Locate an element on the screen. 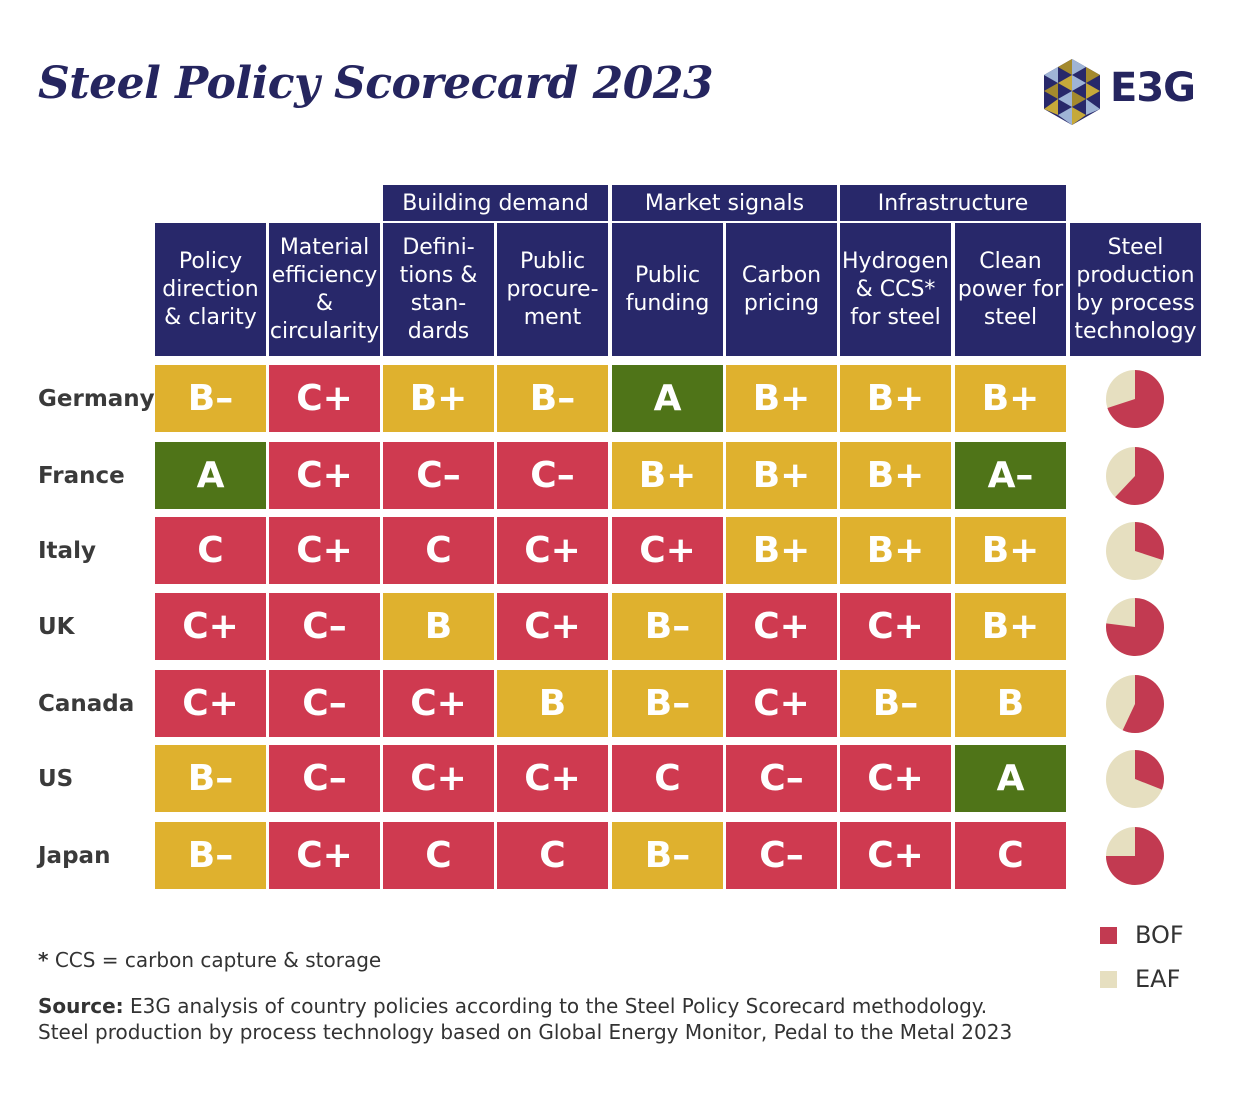  source-label: Source: is located at coordinates (81, 1006).